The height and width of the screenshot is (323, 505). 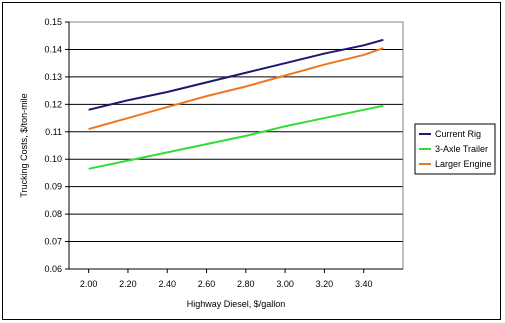 What do you see at coordinates (53, 159) in the screenshot?
I see `y-tick-label: 0.10` at bounding box center [53, 159].